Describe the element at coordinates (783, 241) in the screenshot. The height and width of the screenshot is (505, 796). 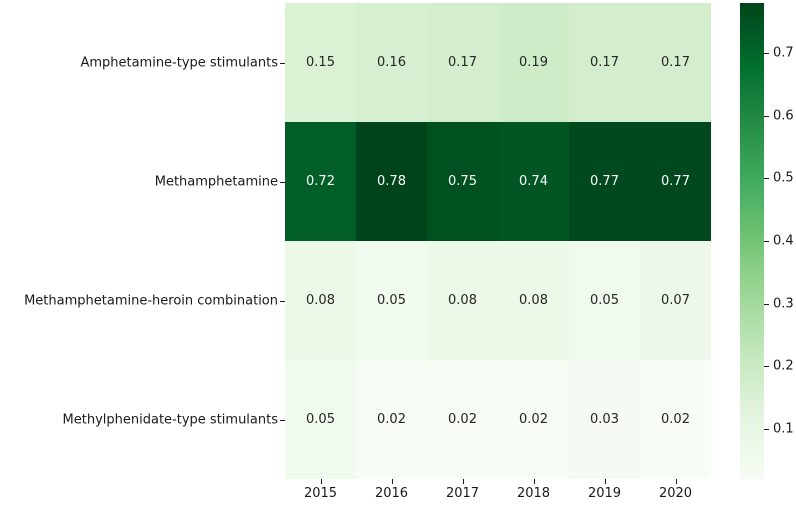
I see `colorbar-tick-label: 0.4` at that location.